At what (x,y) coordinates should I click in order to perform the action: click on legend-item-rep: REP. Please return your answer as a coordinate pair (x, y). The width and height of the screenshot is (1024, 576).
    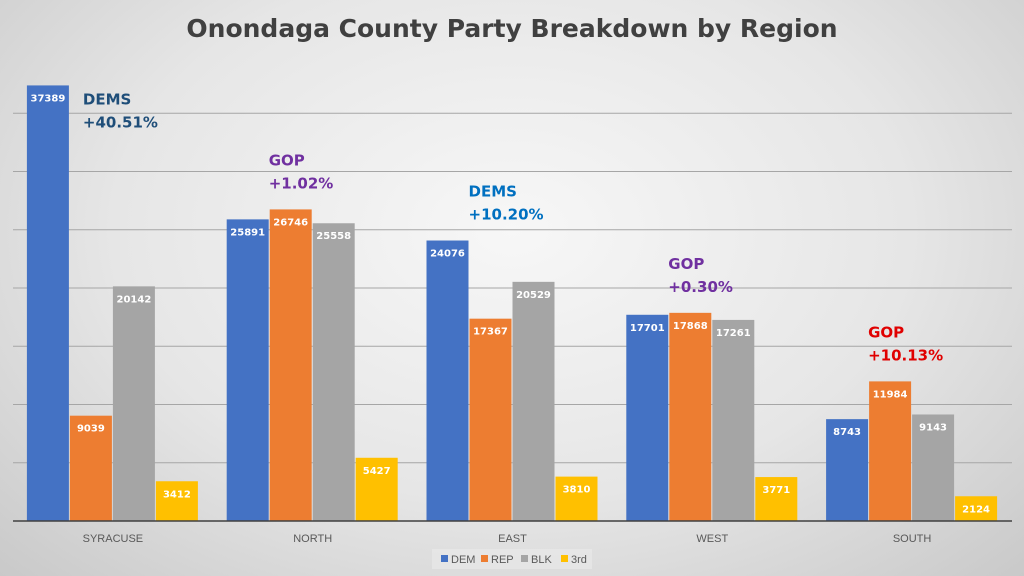
    Looking at the image, I should click on (497, 560).